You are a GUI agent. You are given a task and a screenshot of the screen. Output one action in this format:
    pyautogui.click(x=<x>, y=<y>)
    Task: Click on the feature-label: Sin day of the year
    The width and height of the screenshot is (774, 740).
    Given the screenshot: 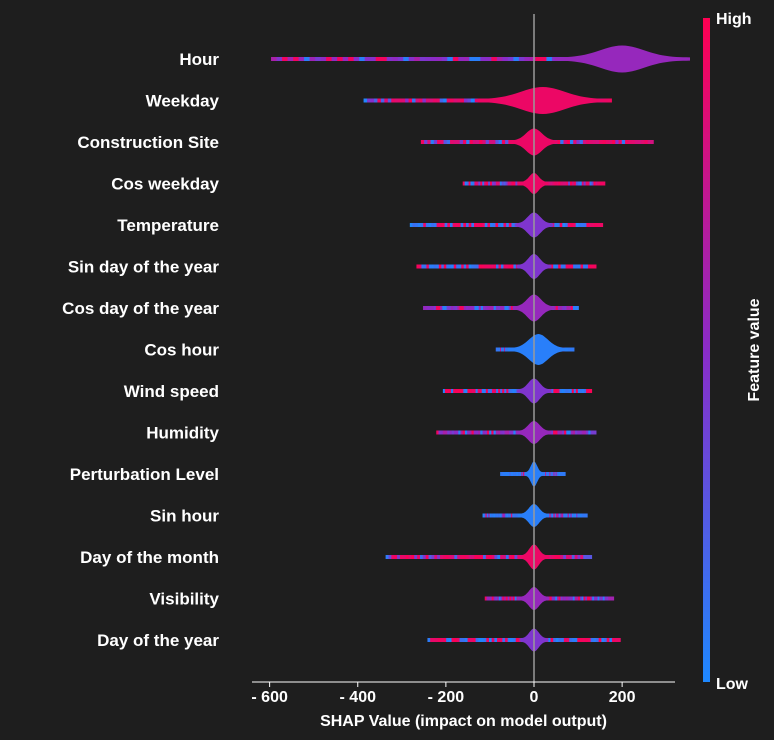 What is the action you would take?
    pyautogui.click(x=144, y=267)
    